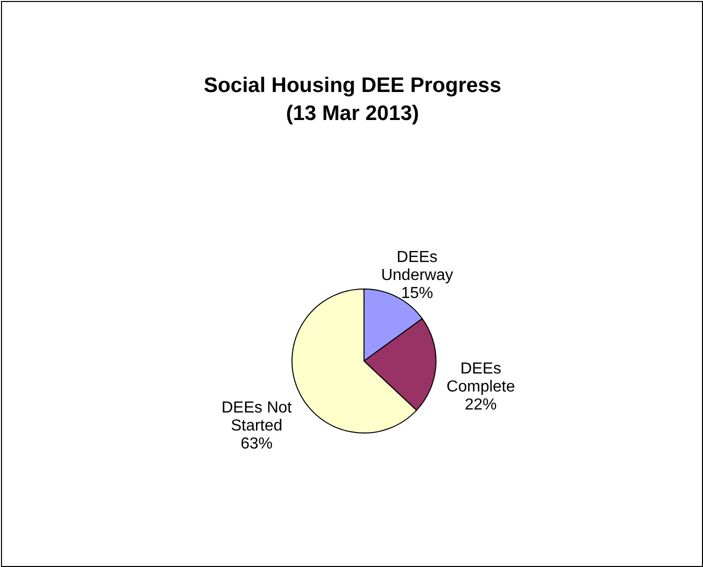  Describe the element at coordinates (353, 113) in the screenshot. I see `chart-subtitle: (13 Mar 2013)` at that location.